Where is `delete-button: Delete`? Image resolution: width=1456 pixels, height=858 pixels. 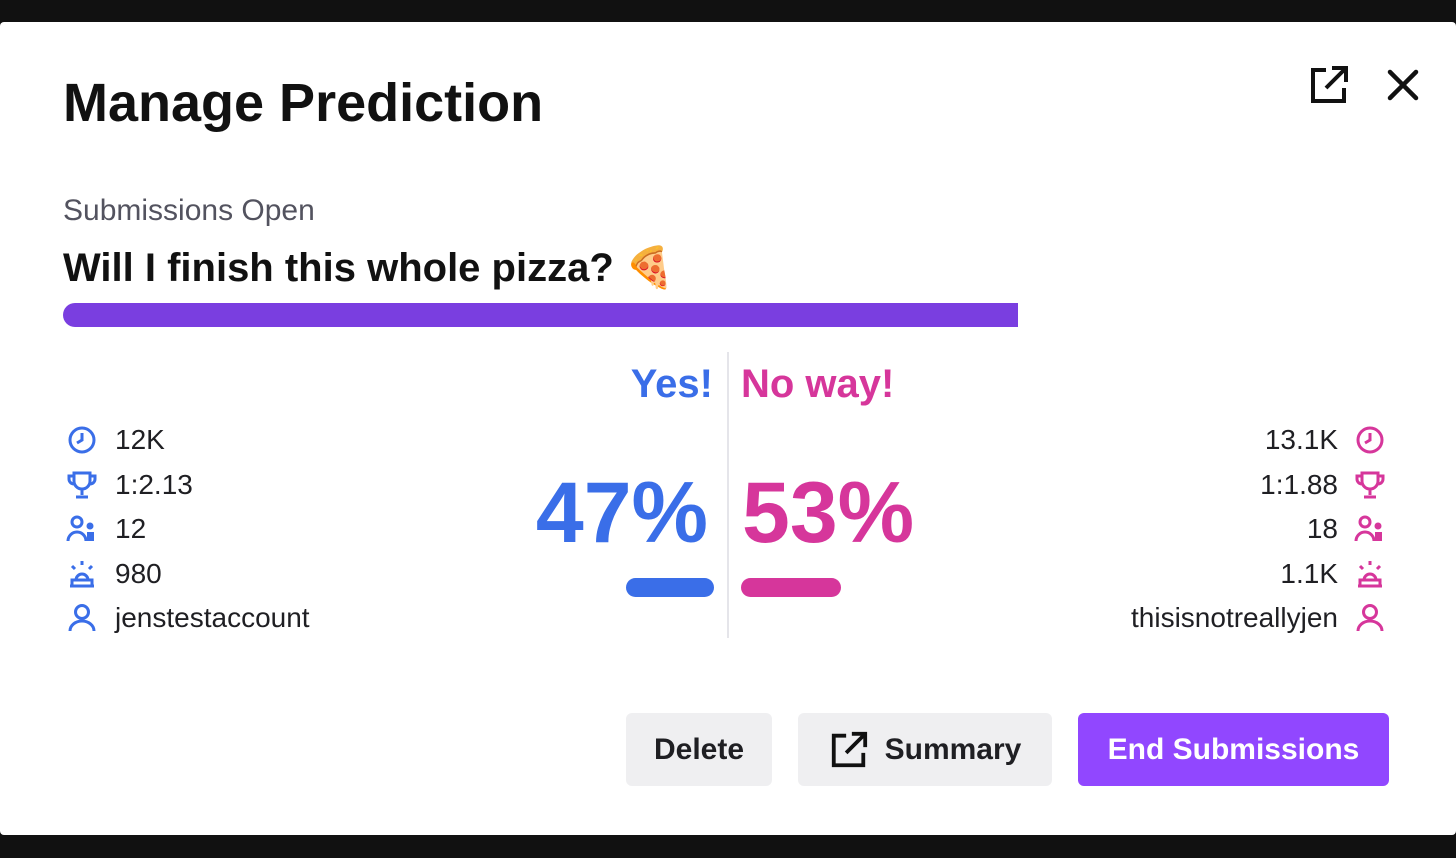
delete-button: Delete is located at coordinates (699, 749).